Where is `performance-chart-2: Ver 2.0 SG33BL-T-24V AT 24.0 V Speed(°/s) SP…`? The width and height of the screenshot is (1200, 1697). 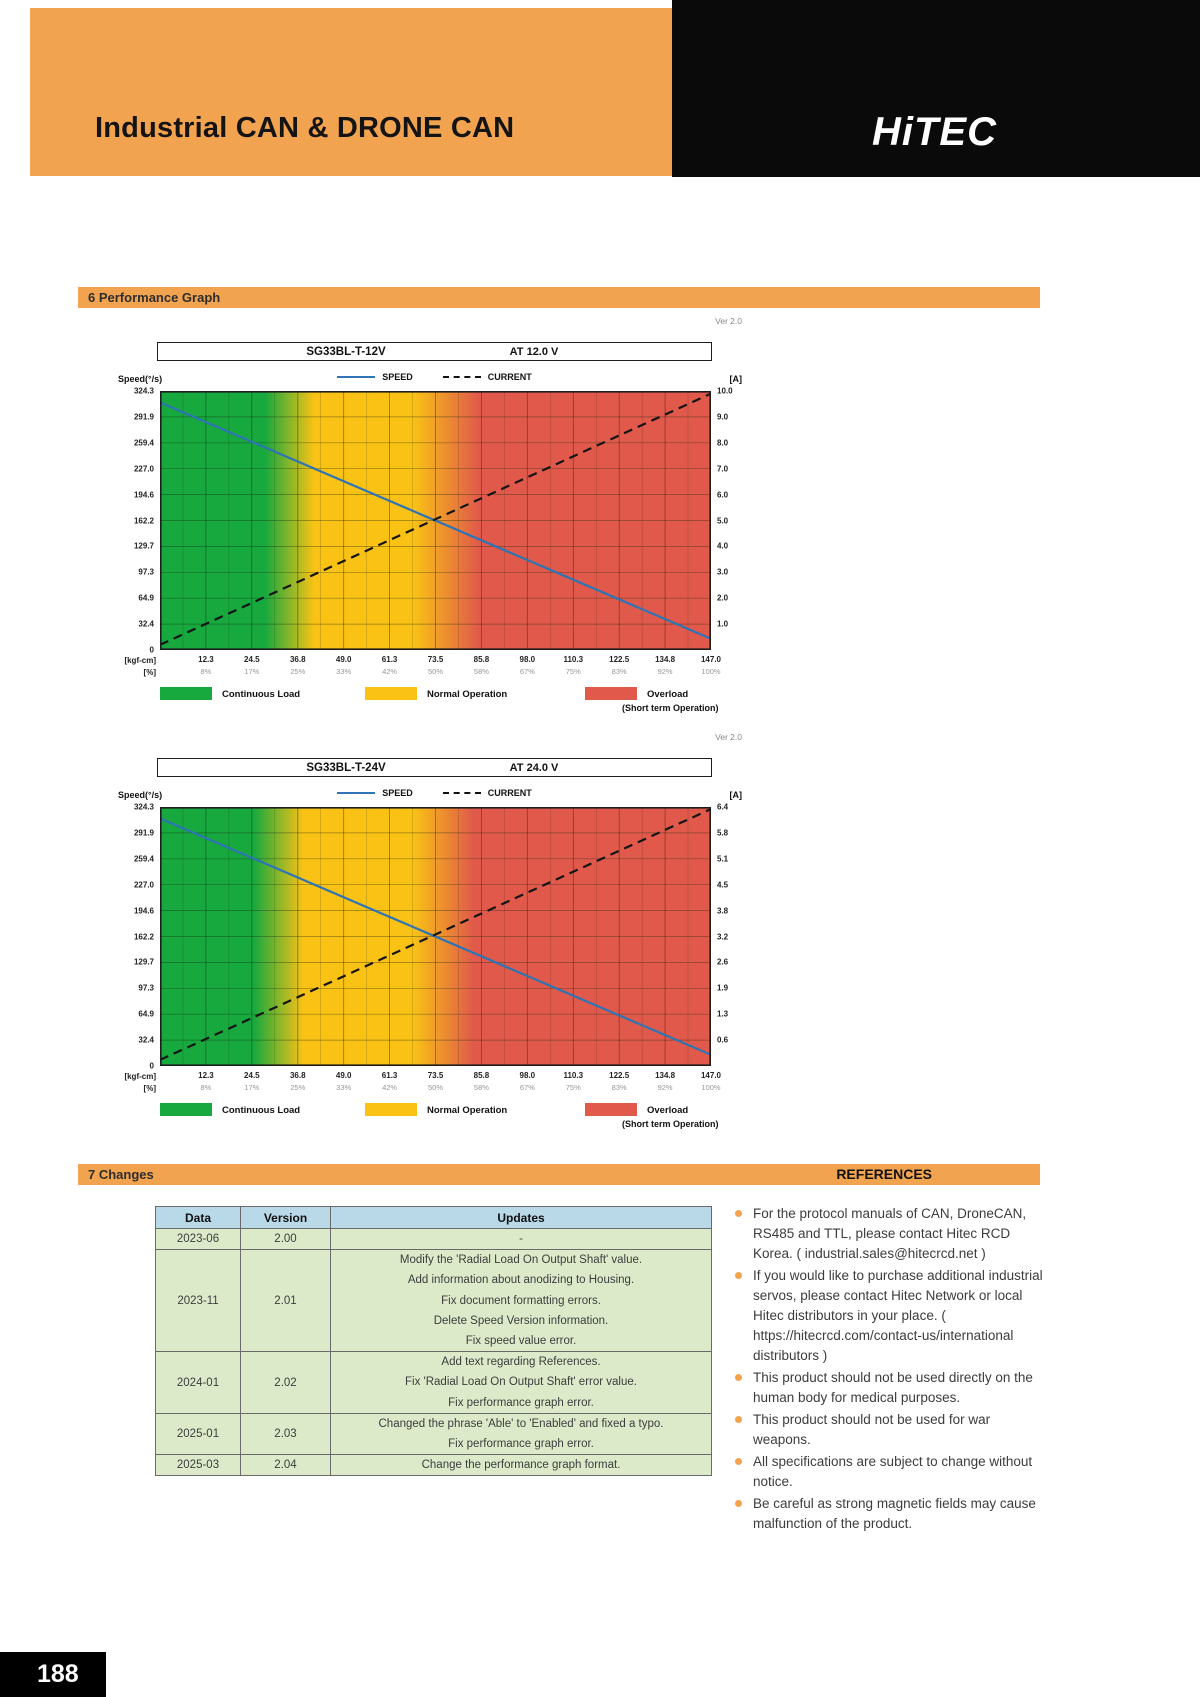 performance-chart-2: Ver 2.0 SG33BL-T-24V AT 24.0 V Speed(°/s) SP… is located at coordinates (430, 933).